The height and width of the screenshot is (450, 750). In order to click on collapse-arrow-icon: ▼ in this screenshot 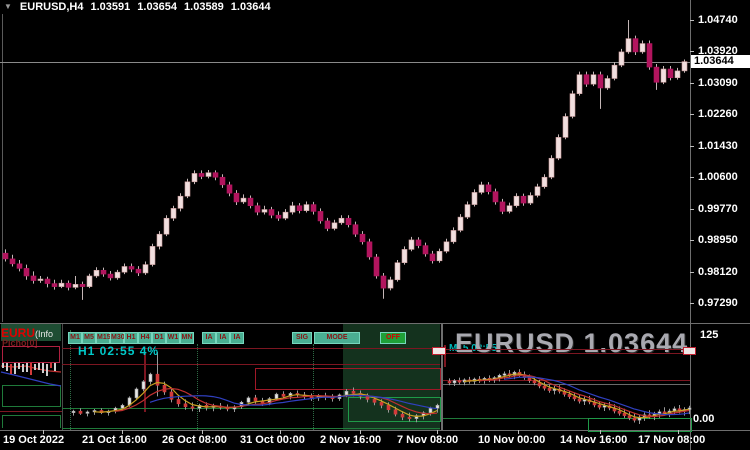, I will do `click(8, 6)`.